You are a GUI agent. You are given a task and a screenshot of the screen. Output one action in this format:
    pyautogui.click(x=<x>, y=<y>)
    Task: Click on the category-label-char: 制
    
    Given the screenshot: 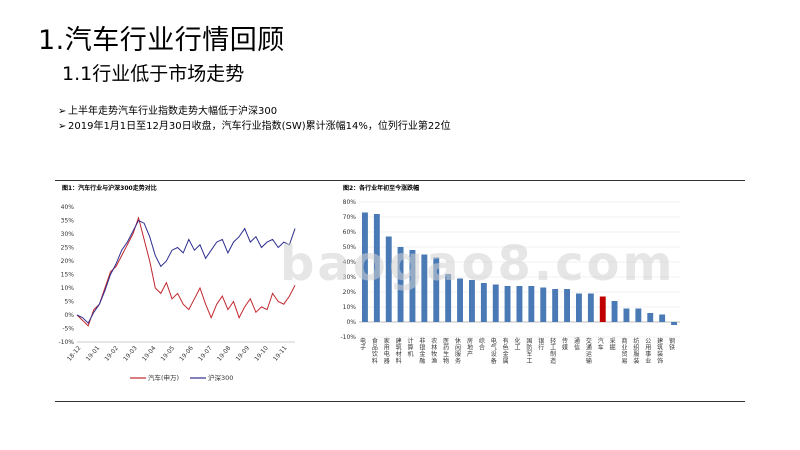 What is the action you would take?
    pyautogui.click(x=553, y=354)
    